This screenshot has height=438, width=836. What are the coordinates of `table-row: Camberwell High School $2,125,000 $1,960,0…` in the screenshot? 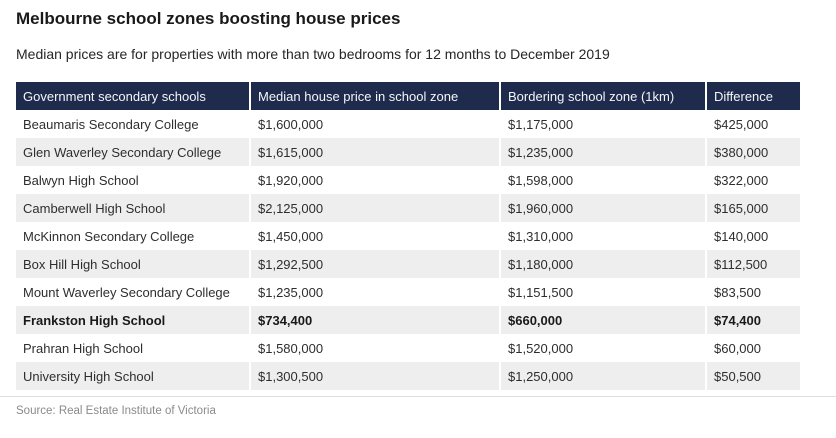 It's located at (408, 208).